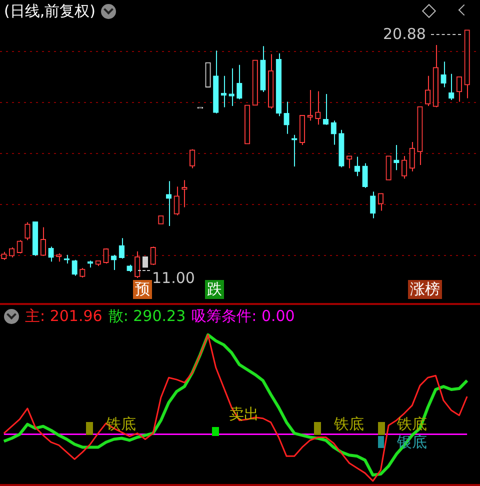 The image size is (480, 486). I want to click on text: 涨榜, so click(425, 289).